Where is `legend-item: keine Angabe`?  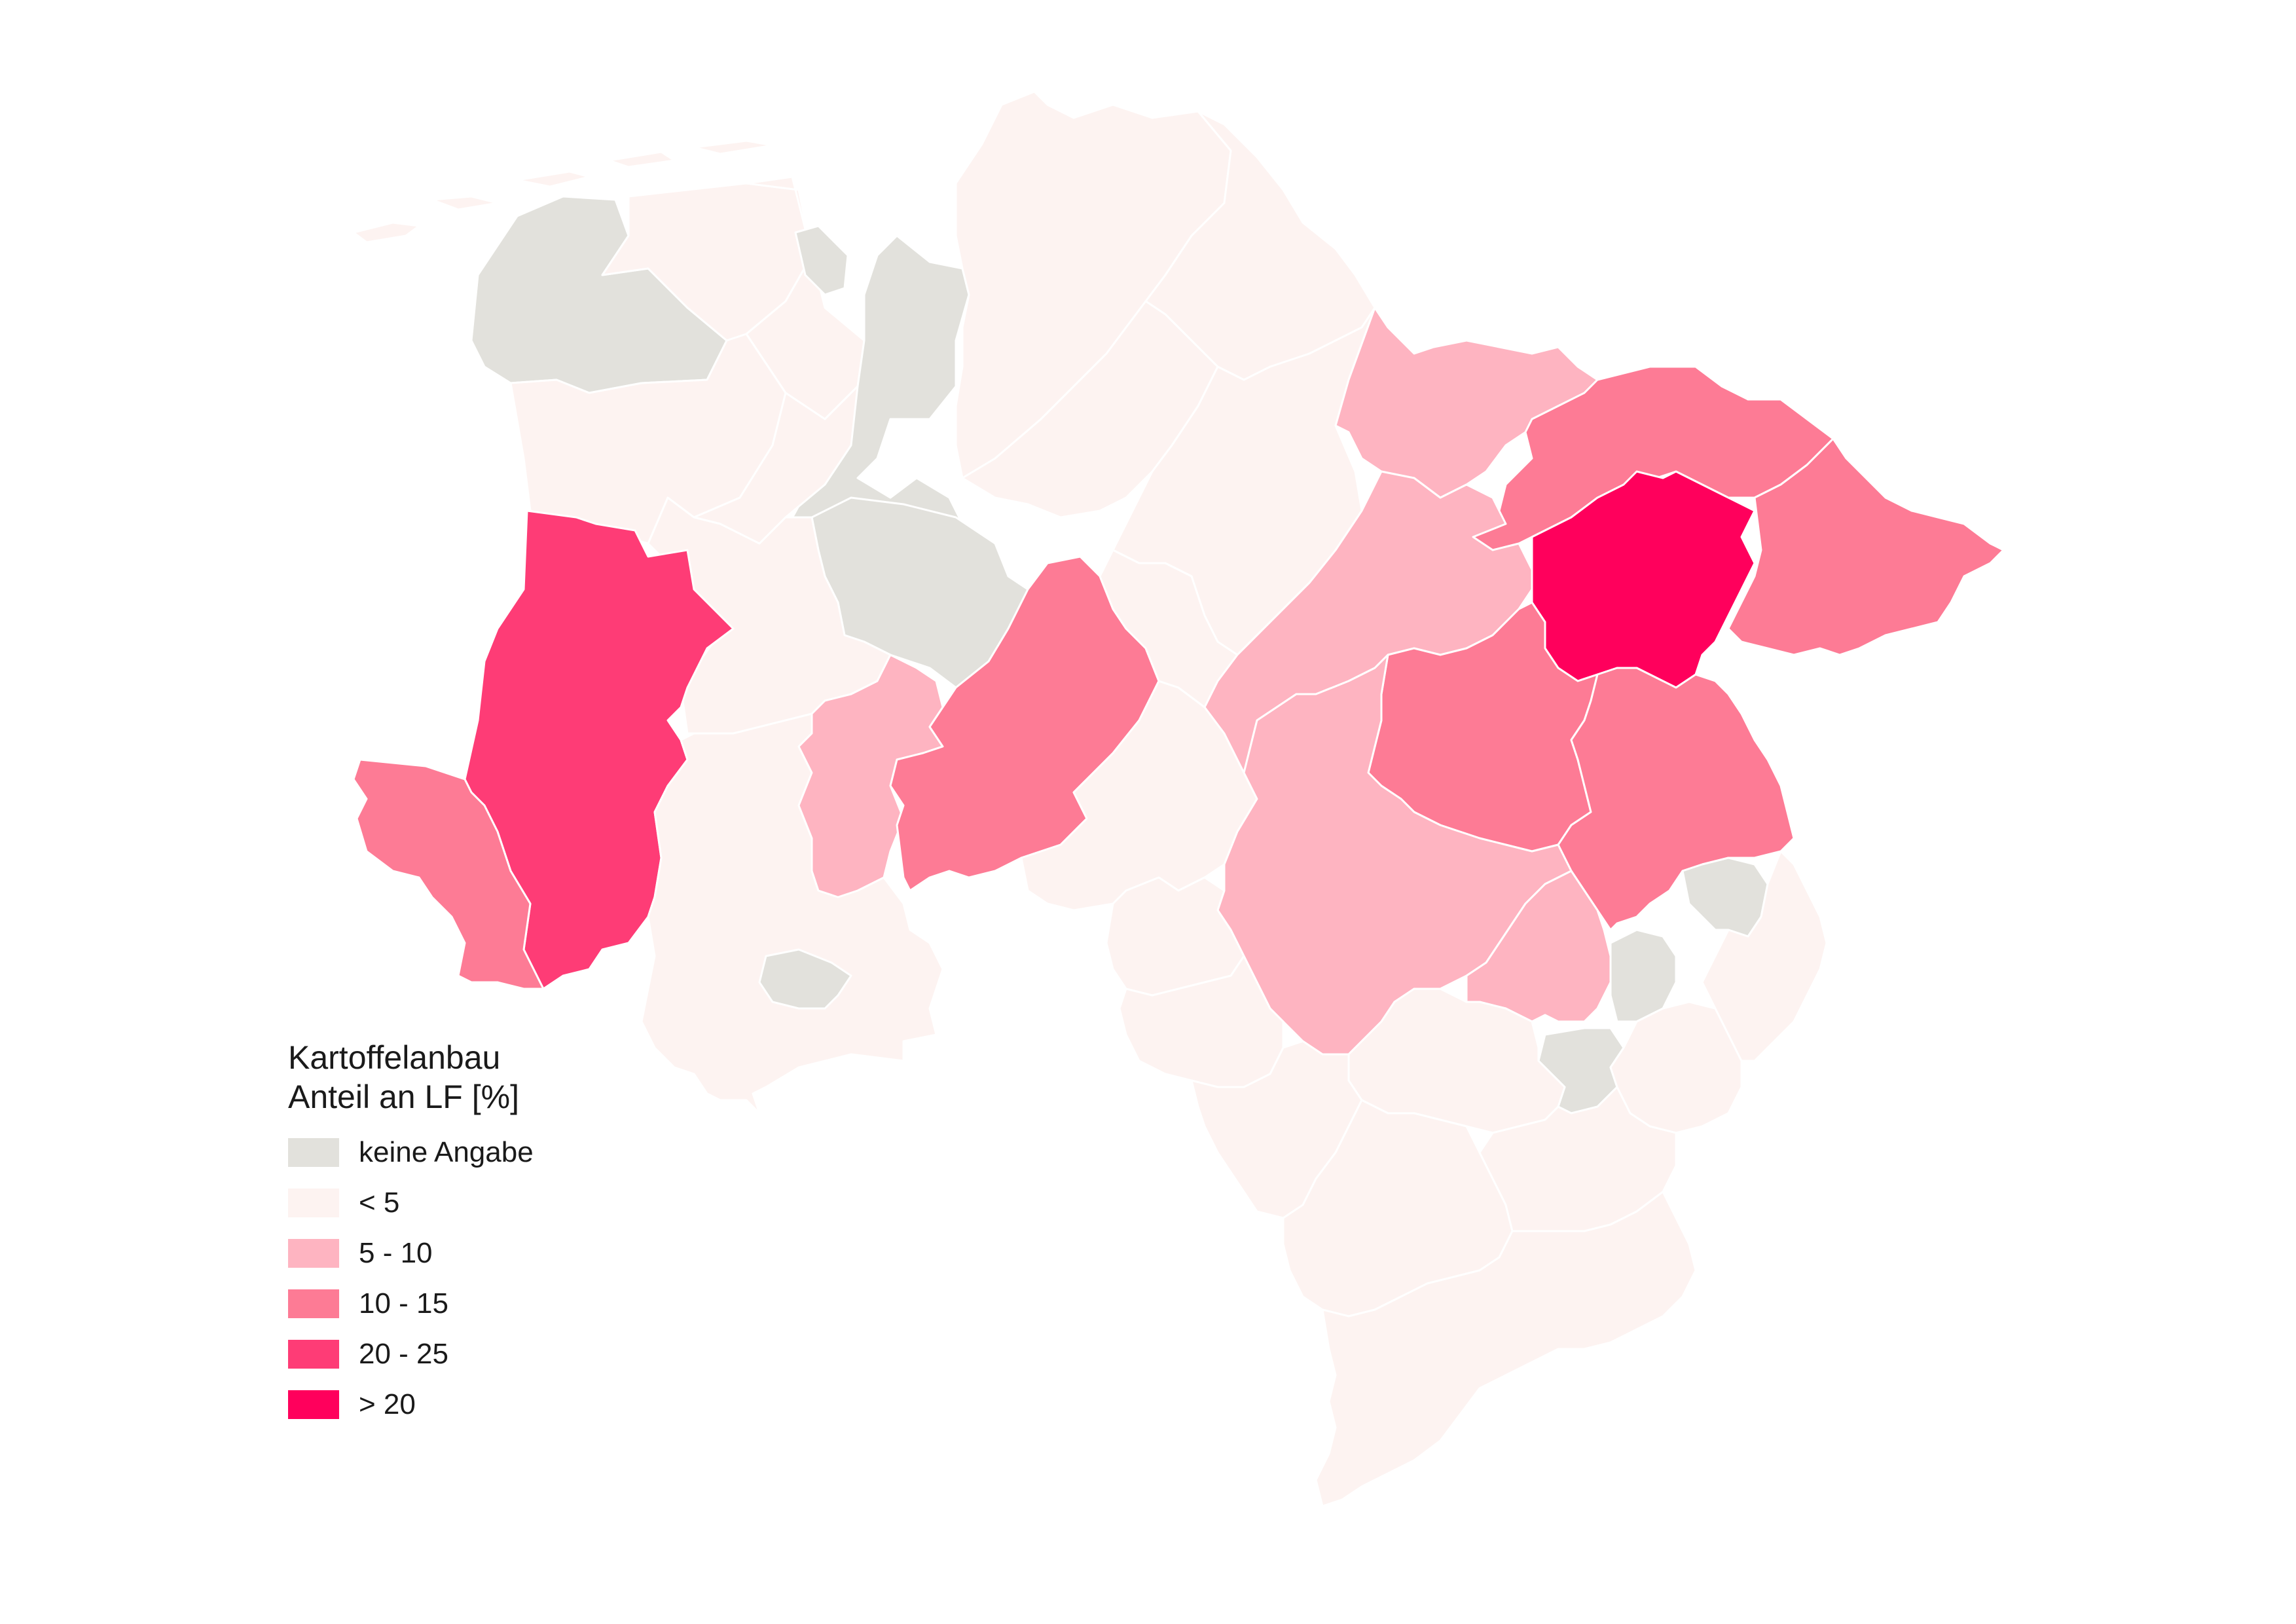 legend-item: keine Angabe is located at coordinates (411, 1152).